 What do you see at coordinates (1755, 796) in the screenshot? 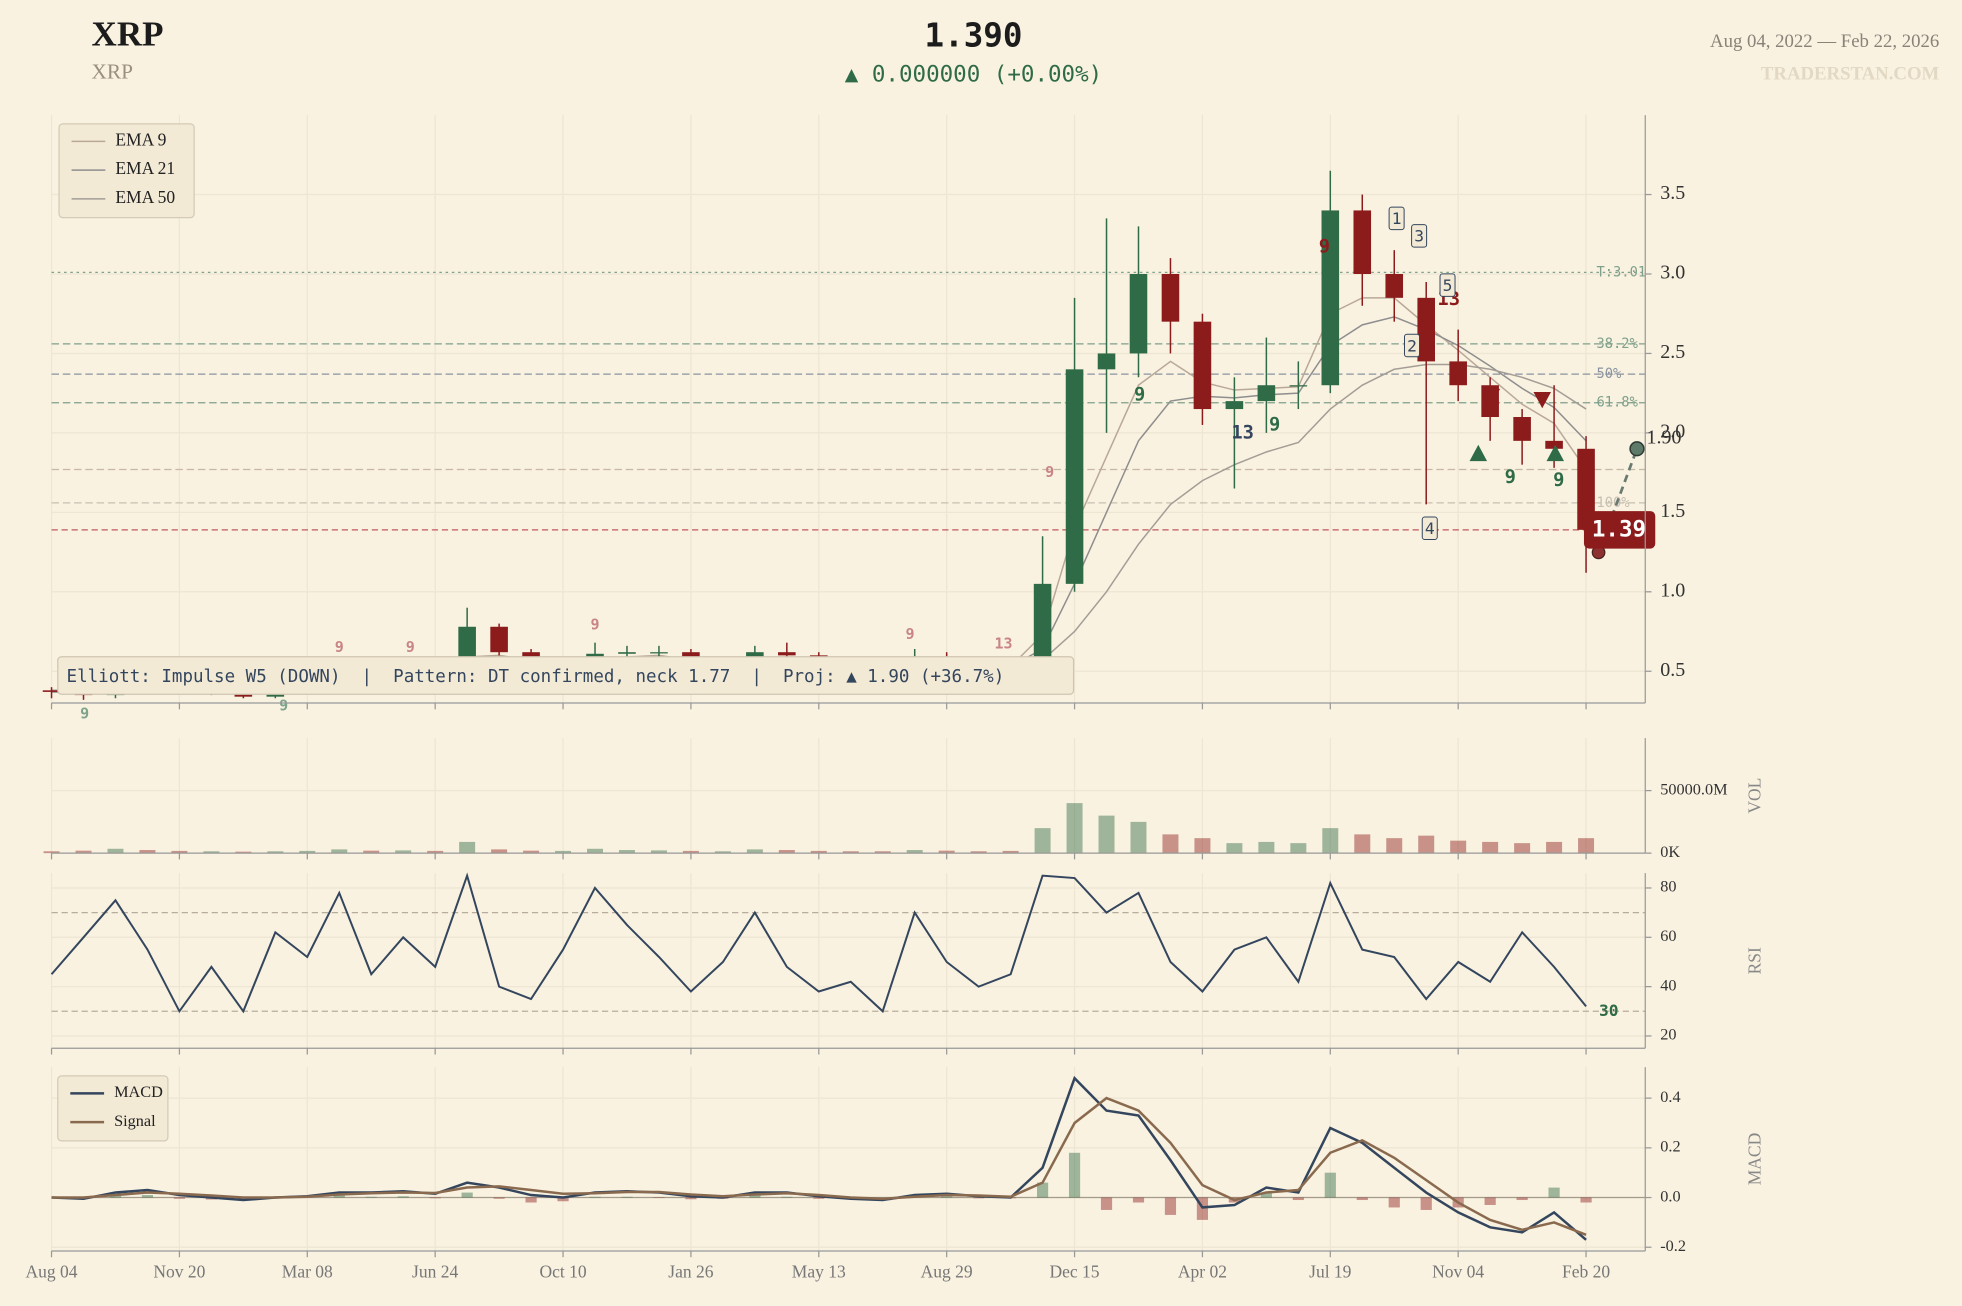
I see `y-axis-label: VOL` at bounding box center [1755, 796].